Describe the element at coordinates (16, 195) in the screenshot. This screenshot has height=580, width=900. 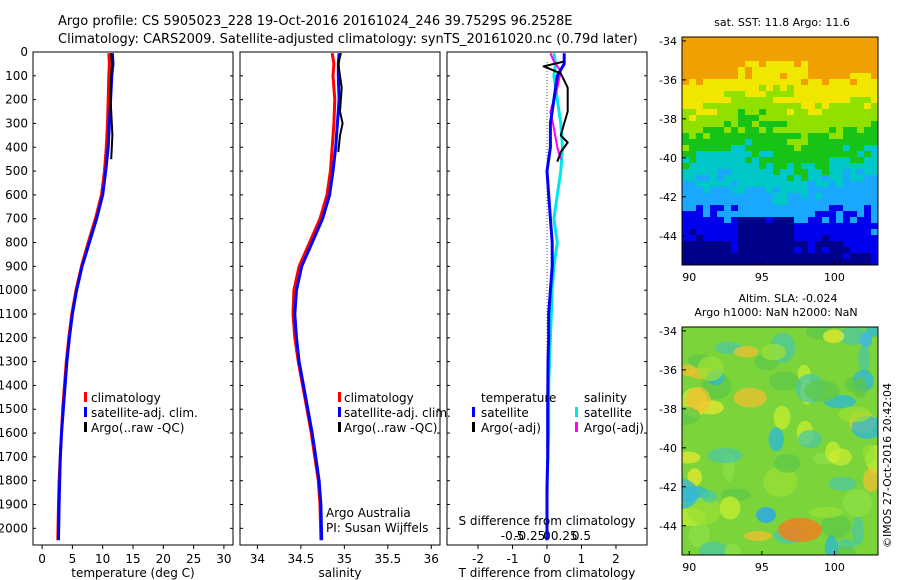
I see `depth-tick-label: 600` at that location.